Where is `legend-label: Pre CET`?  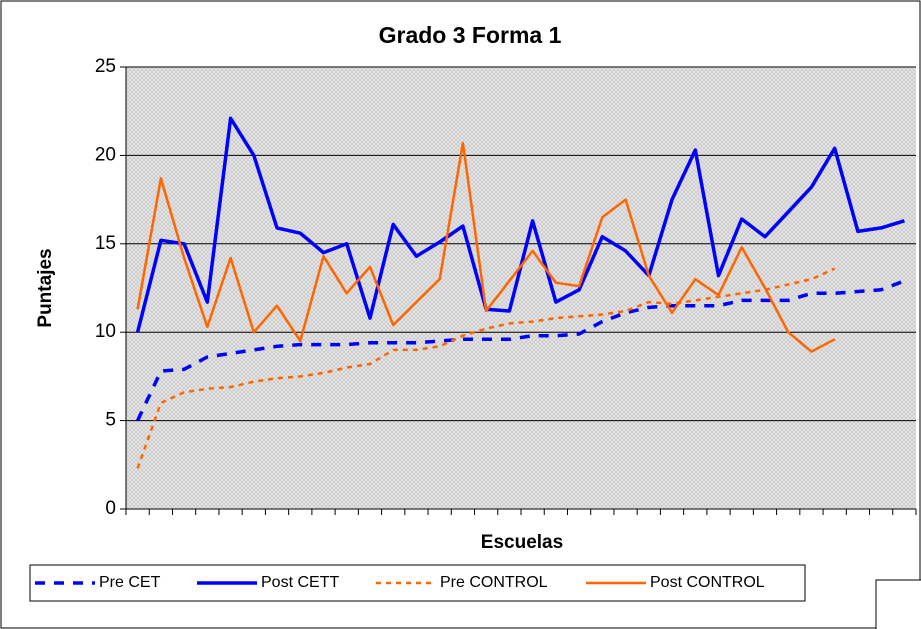
legend-label: Pre CET is located at coordinates (130, 582).